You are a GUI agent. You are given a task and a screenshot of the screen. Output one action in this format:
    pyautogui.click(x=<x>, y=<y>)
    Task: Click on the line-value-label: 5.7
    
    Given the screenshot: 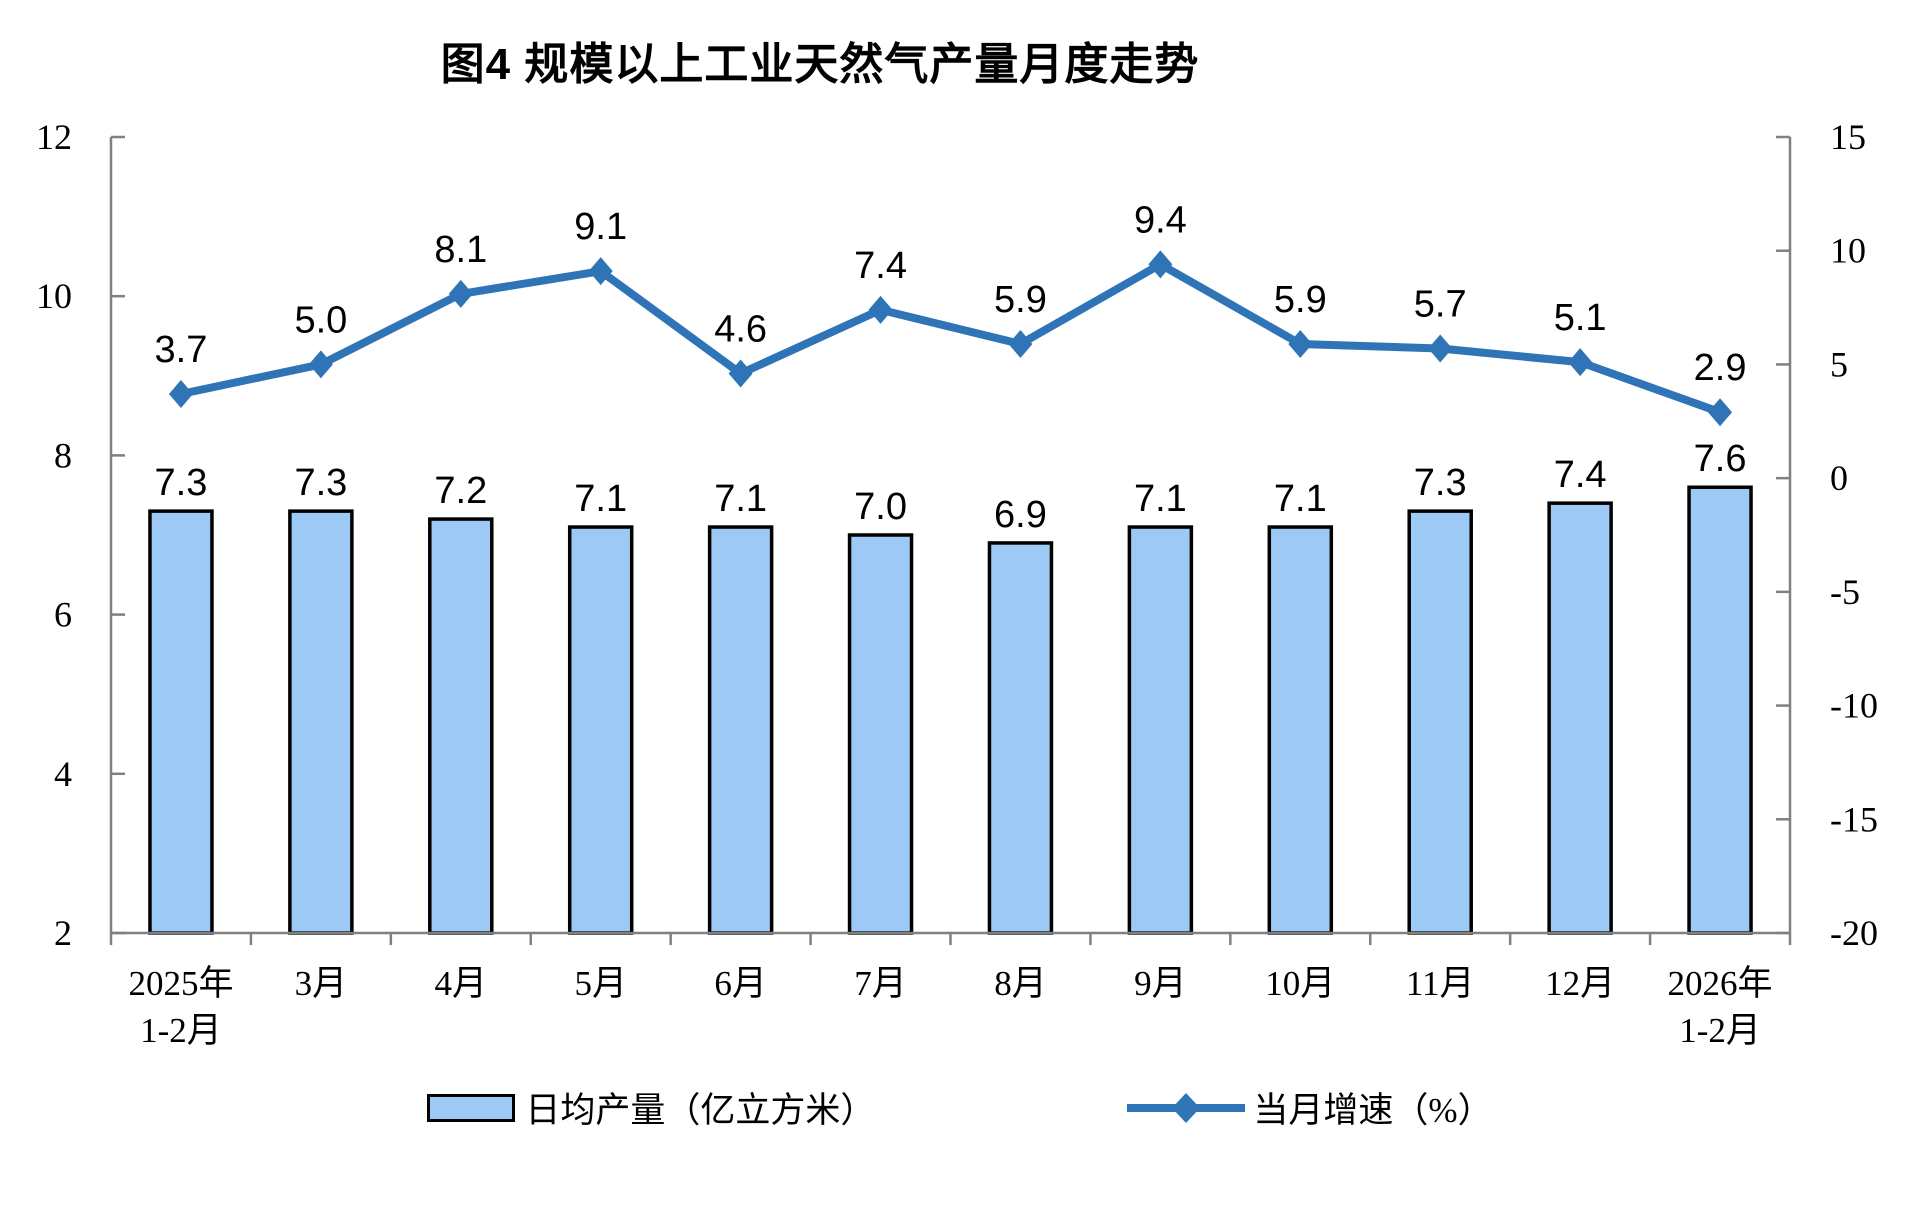 What is the action you would take?
    pyautogui.click(x=1440, y=305)
    